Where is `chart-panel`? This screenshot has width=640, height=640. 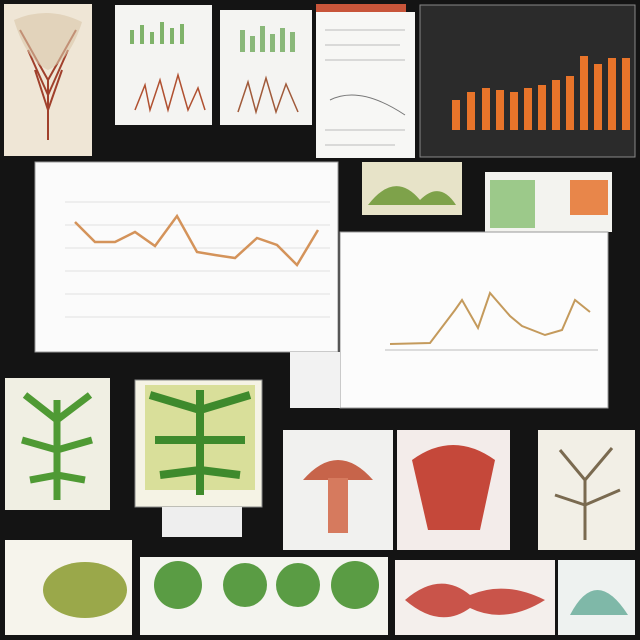 chart-panel is located at coordinates (266, 67).